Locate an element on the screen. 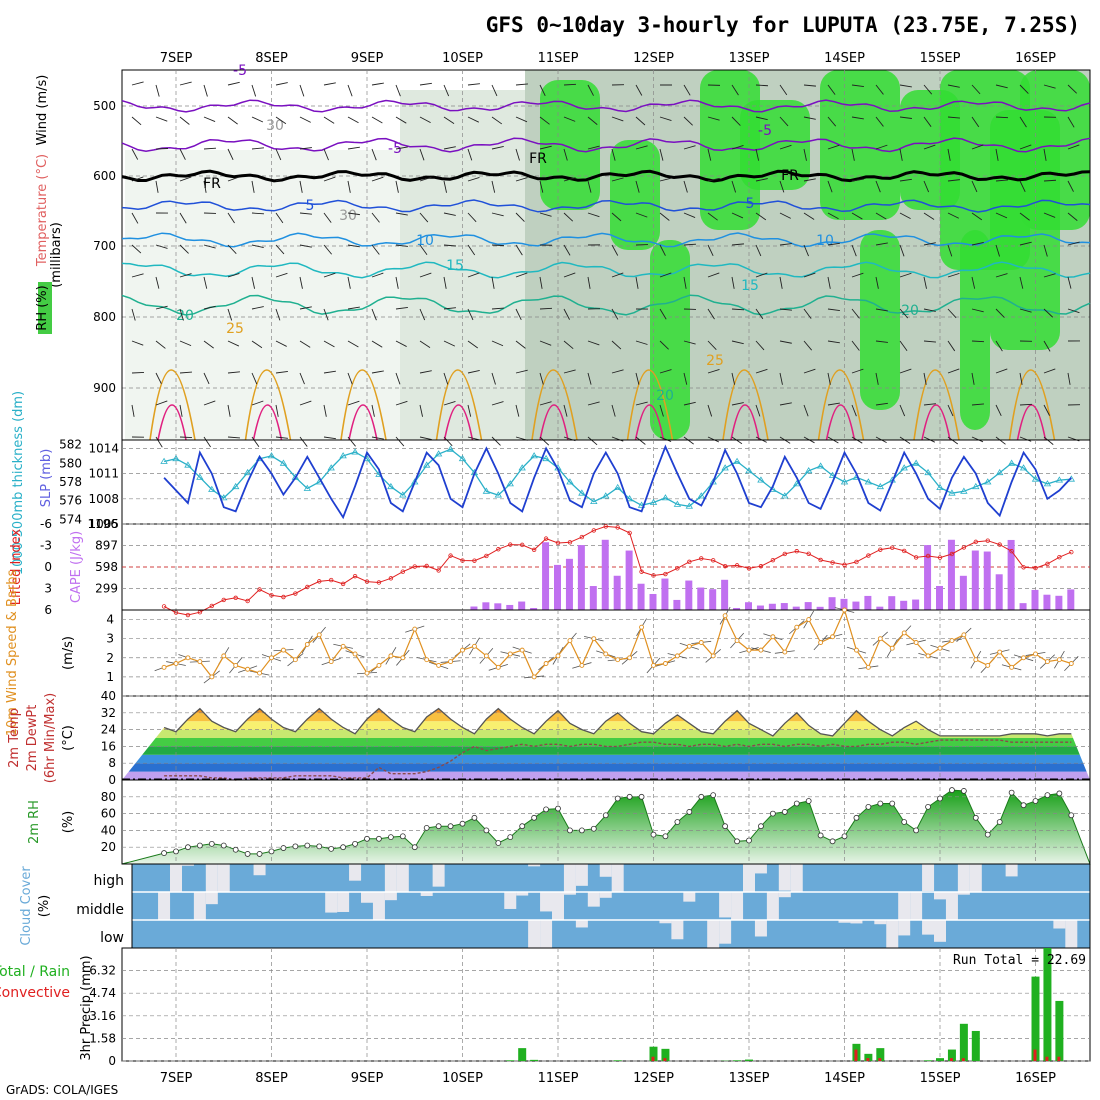  upper-ytick: 800 is located at coordinates (104, 317).